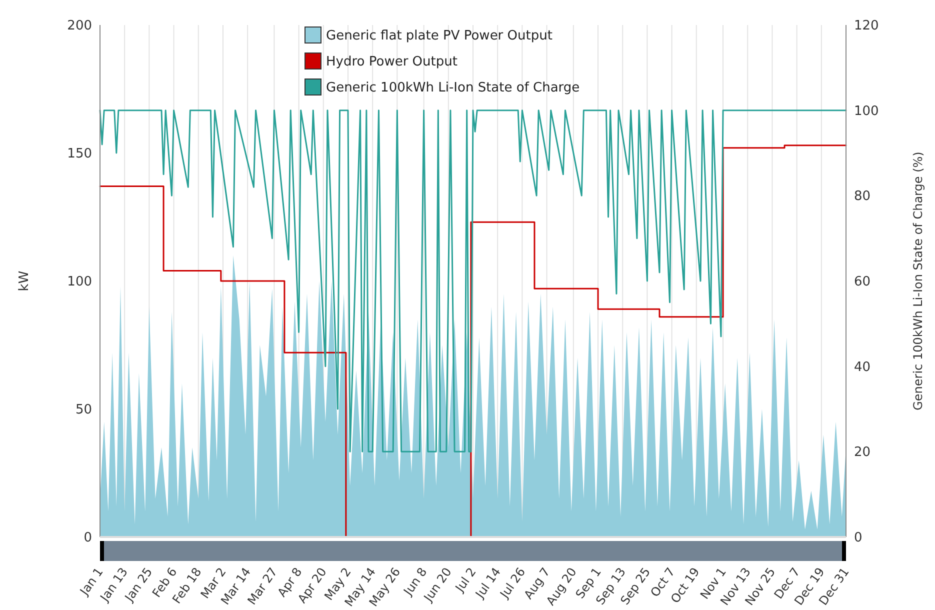 The width and height of the screenshot is (935, 610). Describe the element at coordinates (453, 88) in the screenshot. I see `legend-label: Generic 100kWh Li-Ion State of Charge` at that location.